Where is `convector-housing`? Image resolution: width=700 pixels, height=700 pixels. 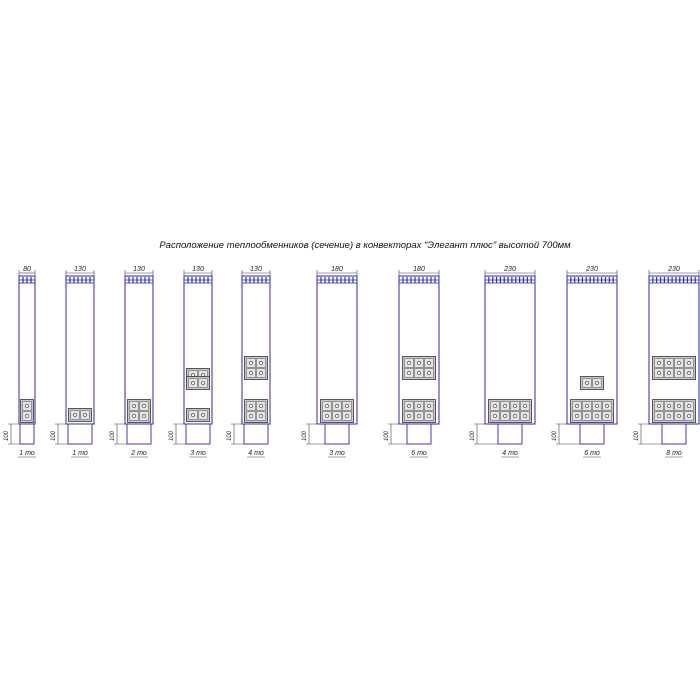 convector-housing is located at coordinates (80, 350).